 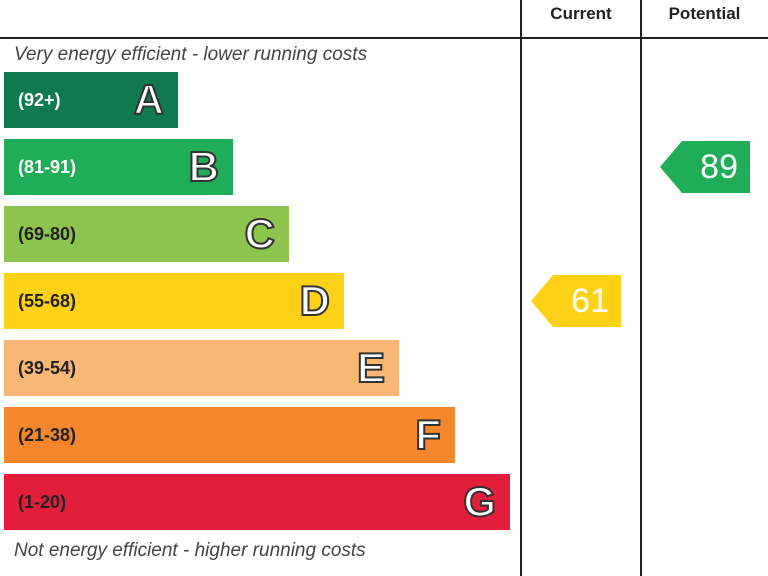 What do you see at coordinates (149, 99) in the screenshot?
I see `band-letter-label: A` at bounding box center [149, 99].